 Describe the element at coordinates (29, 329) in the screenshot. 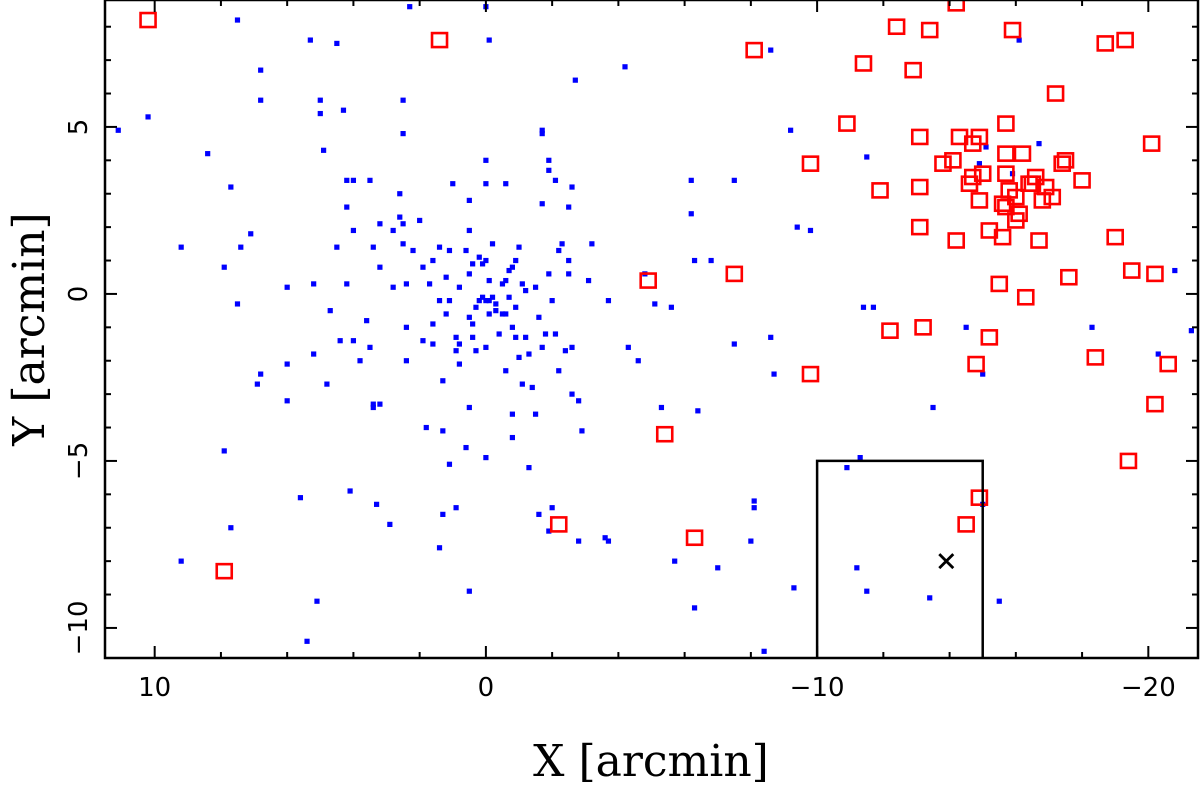

I see `y-axis-title: Y [arcmin]` at that location.